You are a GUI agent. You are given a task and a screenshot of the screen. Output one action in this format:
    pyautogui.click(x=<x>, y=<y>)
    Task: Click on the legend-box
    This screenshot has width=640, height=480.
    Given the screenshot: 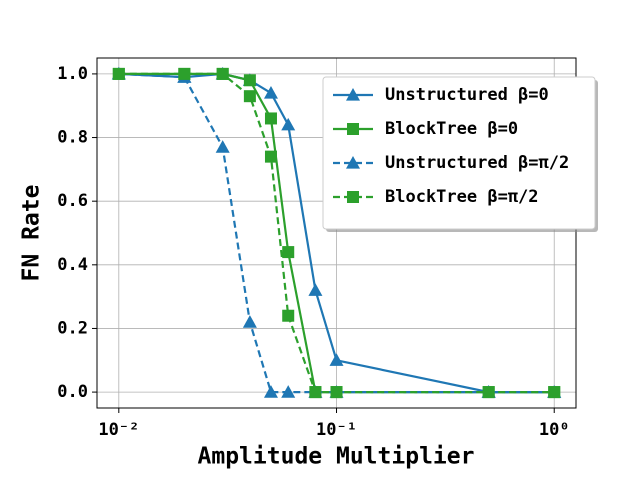 What is the action you would take?
    pyautogui.click(x=459, y=153)
    